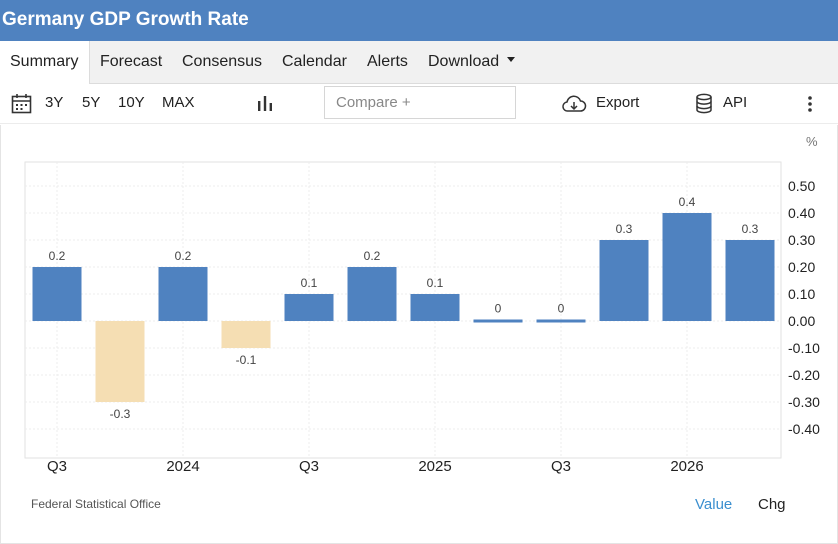 This screenshot has width=838, height=544. I want to click on tab-summary: Summary, so click(45, 62).